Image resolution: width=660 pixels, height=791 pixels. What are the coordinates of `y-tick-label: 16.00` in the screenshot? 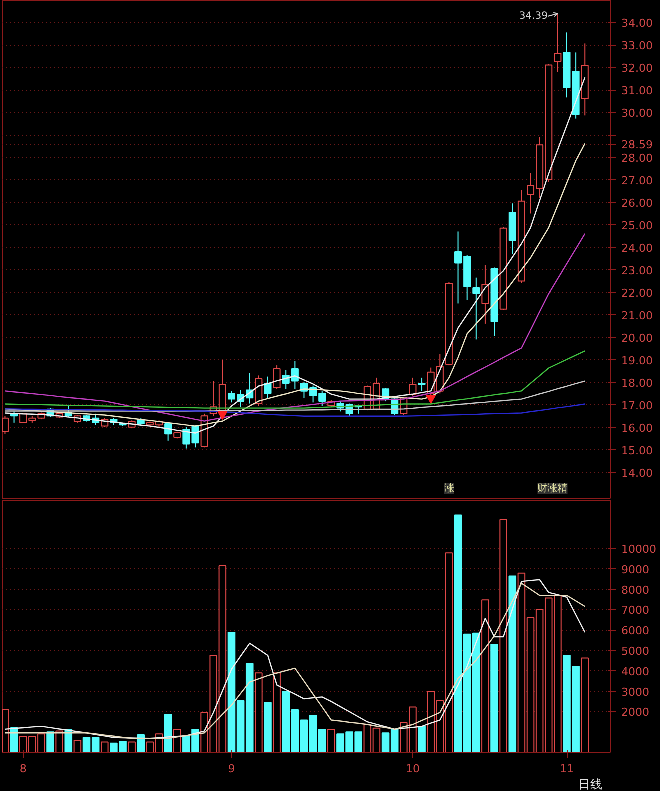 It's located at (637, 428).